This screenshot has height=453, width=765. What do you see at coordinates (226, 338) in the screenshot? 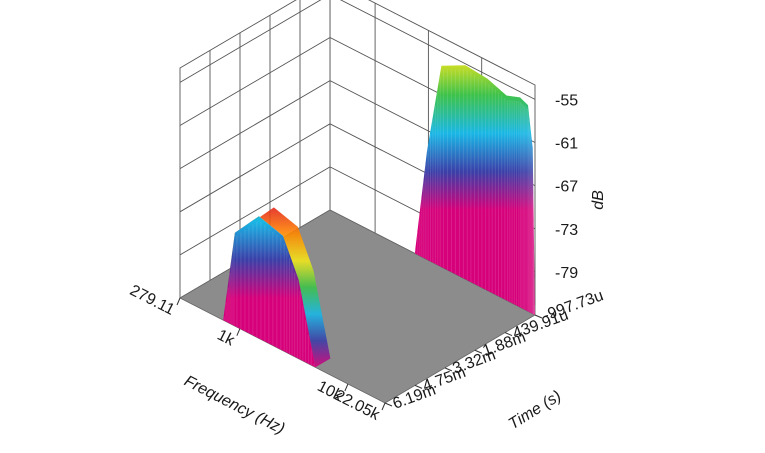
I see `x-tick-label: 1k` at bounding box center [226, 338].